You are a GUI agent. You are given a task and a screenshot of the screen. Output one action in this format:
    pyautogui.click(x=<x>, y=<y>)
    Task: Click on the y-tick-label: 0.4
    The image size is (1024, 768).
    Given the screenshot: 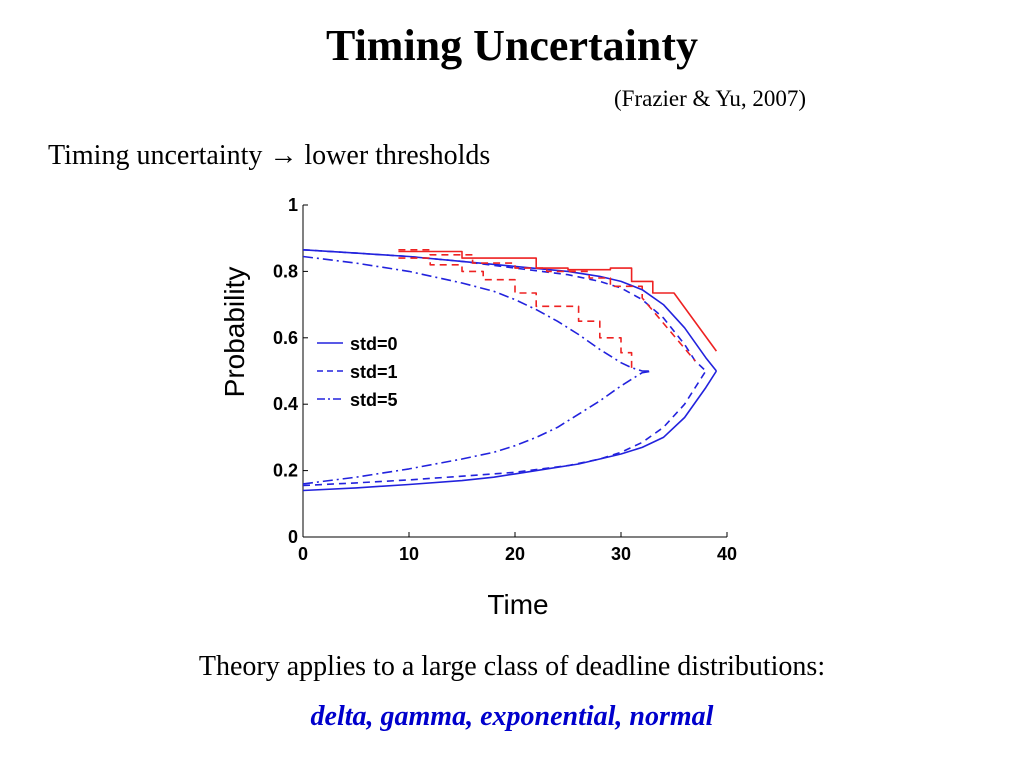 What is the action you would take?
    pyautogui.click(x=285, y=404)
    